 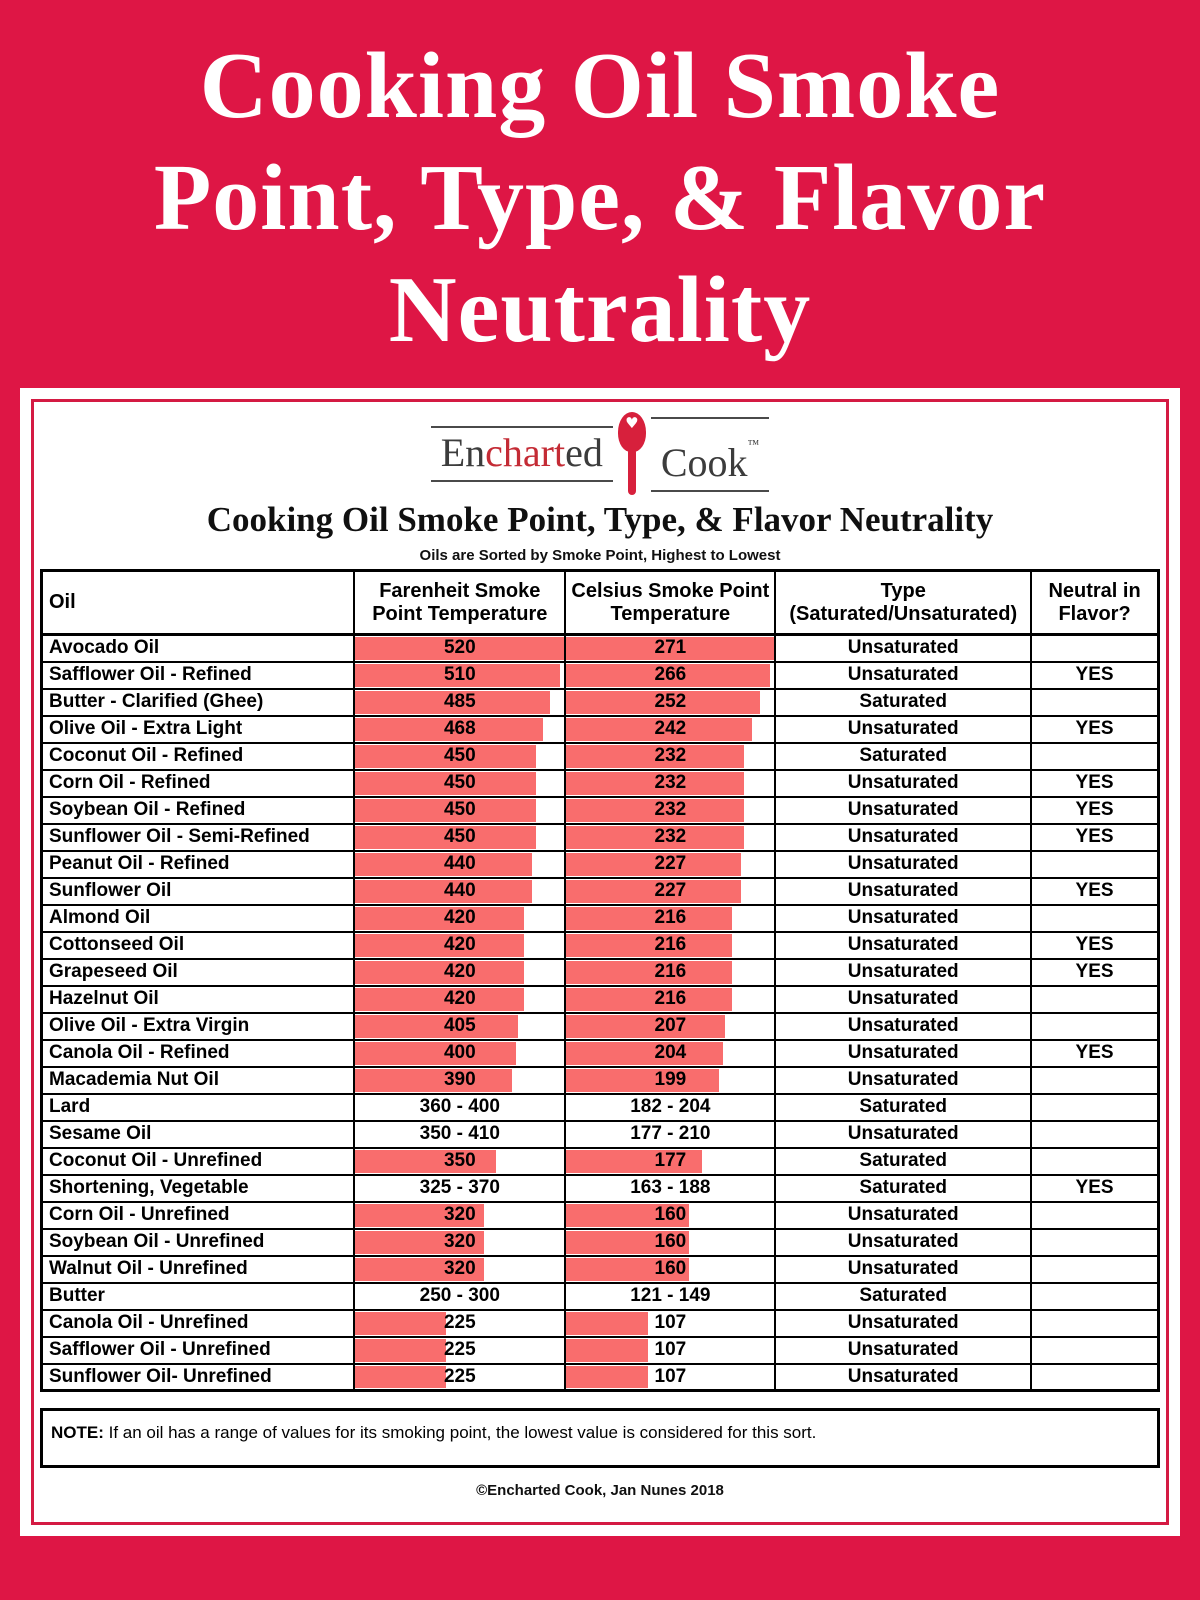 What do you see at coordinates (632, 423) in the screenshot?
I see `heart-icon: ♥` at bounding box center [632, 423].